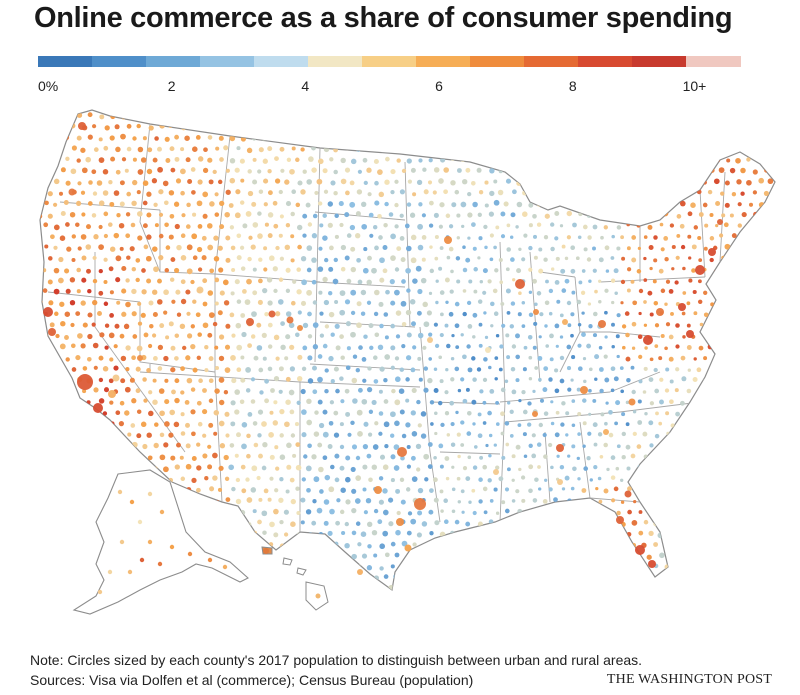 The height and width of the screenshot is (695, 800). I want to click on legend-color-bar, so click(389, 61).